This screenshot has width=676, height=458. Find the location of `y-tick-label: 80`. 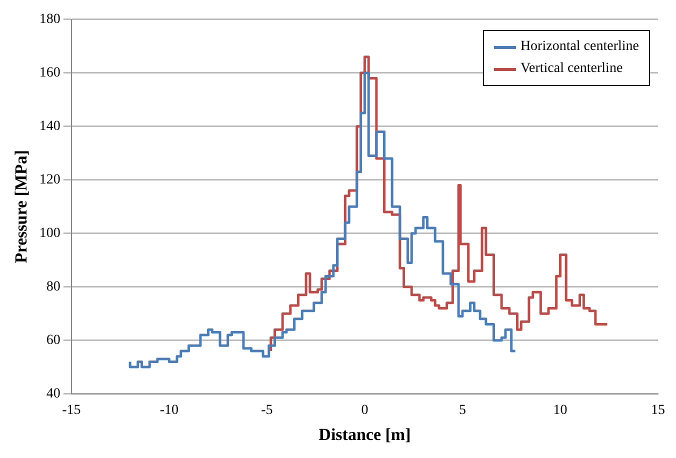

y-tick-label: 80 is located at coordinates (53, 287).